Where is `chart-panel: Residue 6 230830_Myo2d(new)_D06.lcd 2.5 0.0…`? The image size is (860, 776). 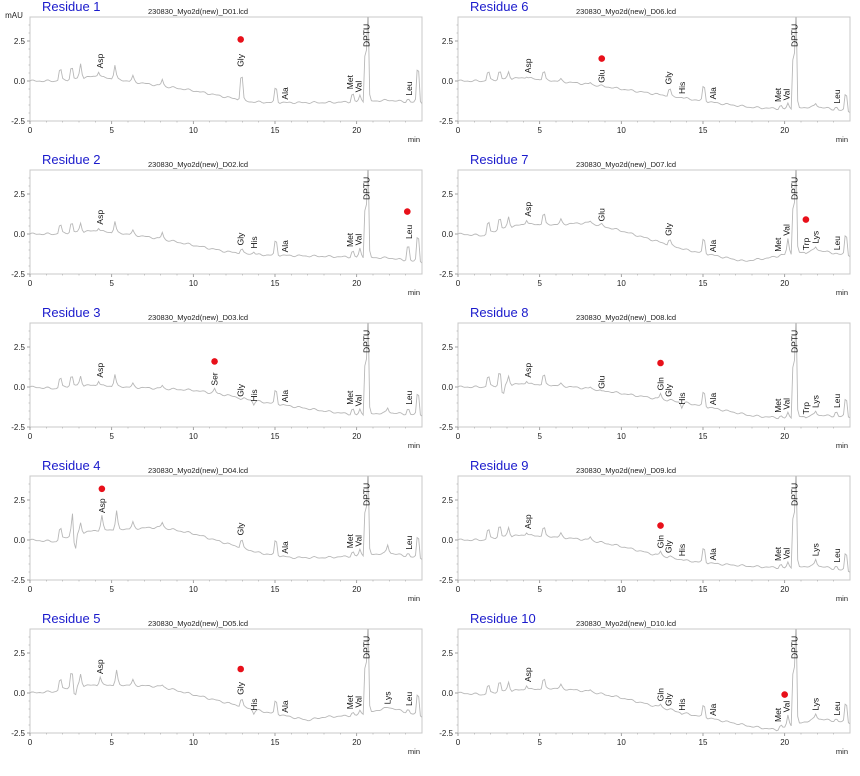 chart-panel: Residue 6 230830_Myo2d(new)_D06.lcd 2.5 0.0… is located at coordinates (645, 72).